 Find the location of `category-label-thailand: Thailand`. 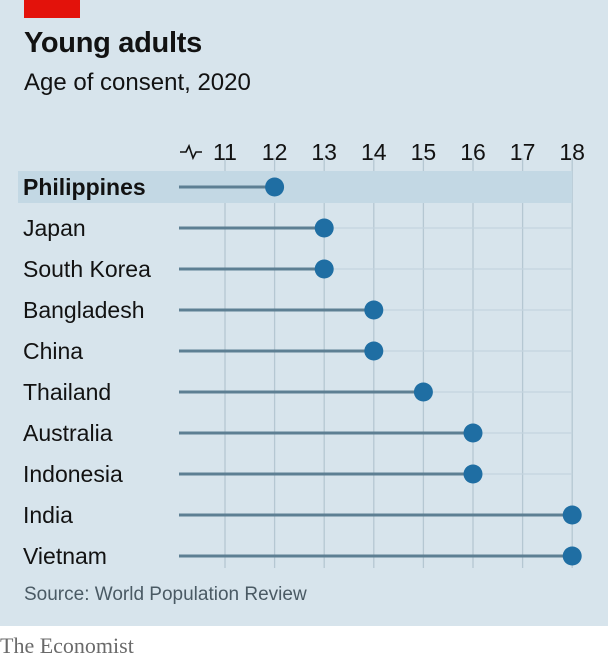

category-label-thailand: Thailand is located at coordinates (67, 392).